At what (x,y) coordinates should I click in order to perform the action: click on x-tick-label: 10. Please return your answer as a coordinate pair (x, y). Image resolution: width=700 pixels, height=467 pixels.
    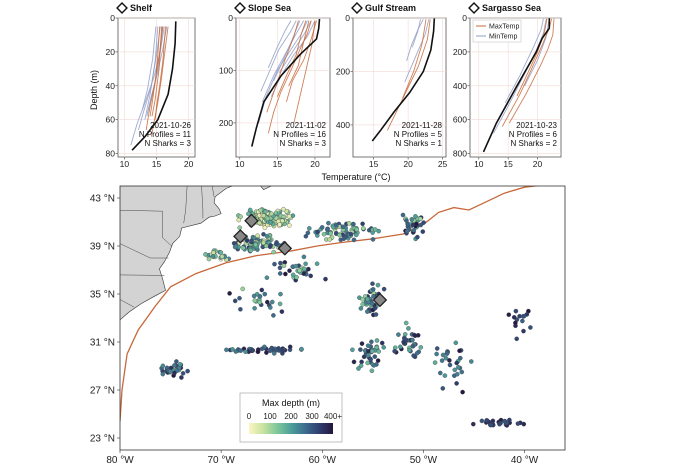
    Looking at the image, I should click on (479, 164).